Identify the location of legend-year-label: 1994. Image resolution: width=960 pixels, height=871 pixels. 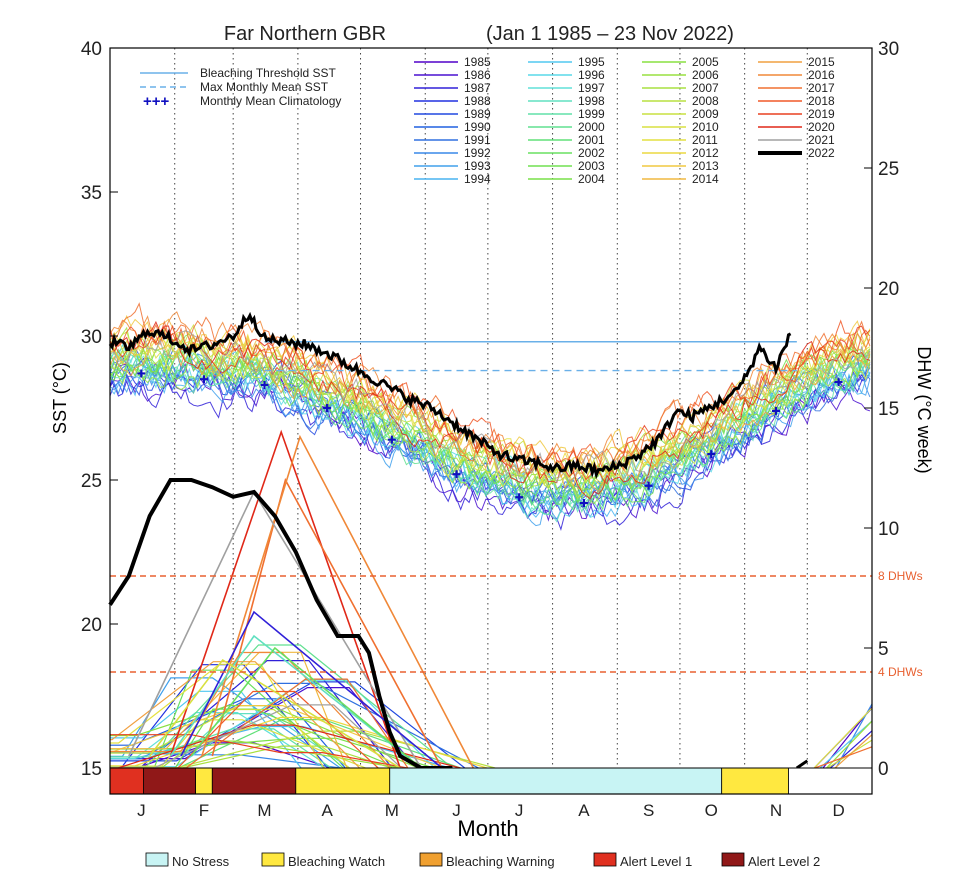
(477, 179).